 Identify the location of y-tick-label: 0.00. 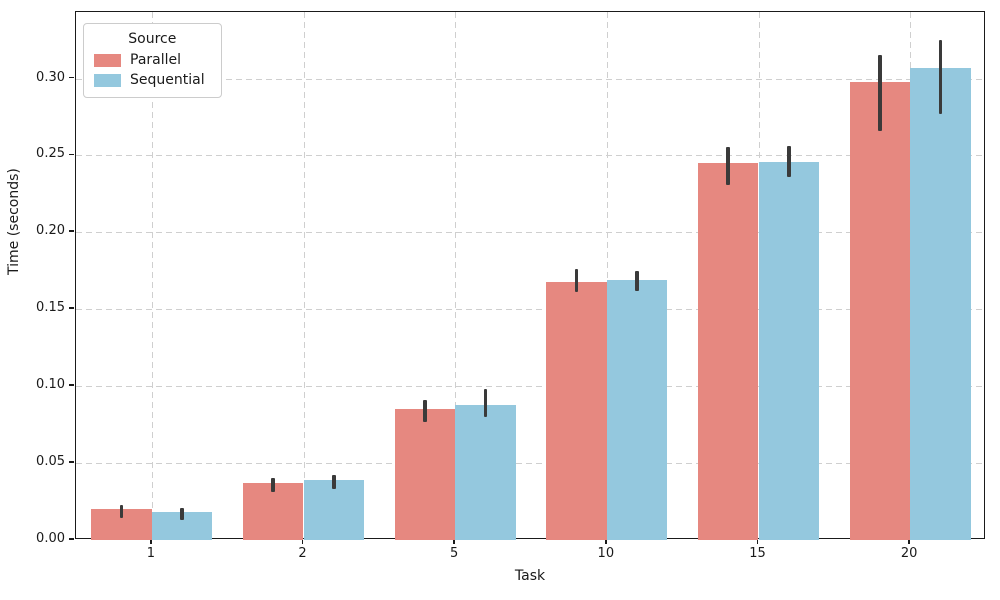
(50, 538).